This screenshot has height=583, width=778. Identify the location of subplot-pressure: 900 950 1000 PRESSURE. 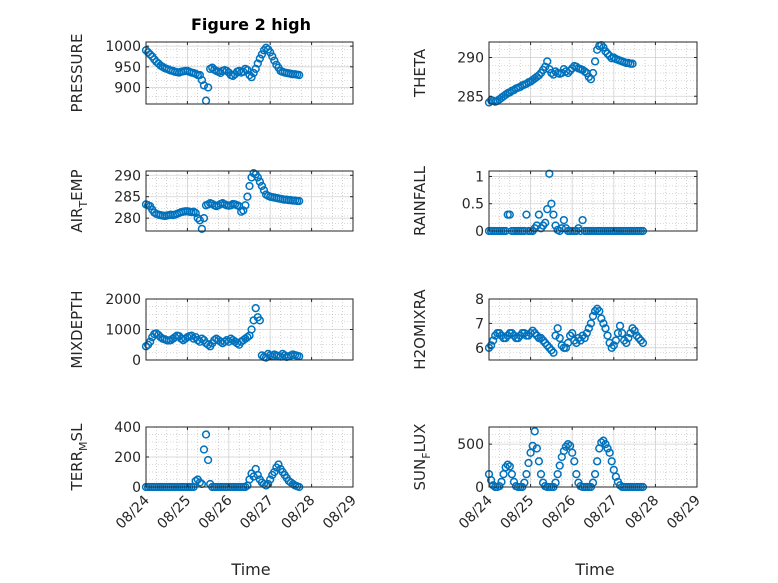
(211, 73).